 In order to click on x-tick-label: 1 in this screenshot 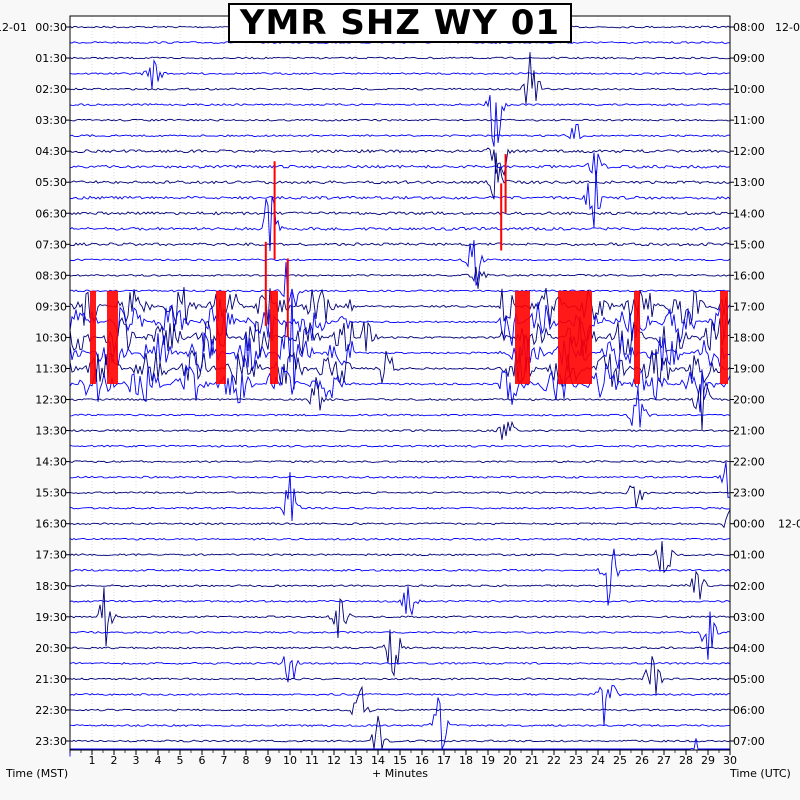, I will do `click(92, 760)`.